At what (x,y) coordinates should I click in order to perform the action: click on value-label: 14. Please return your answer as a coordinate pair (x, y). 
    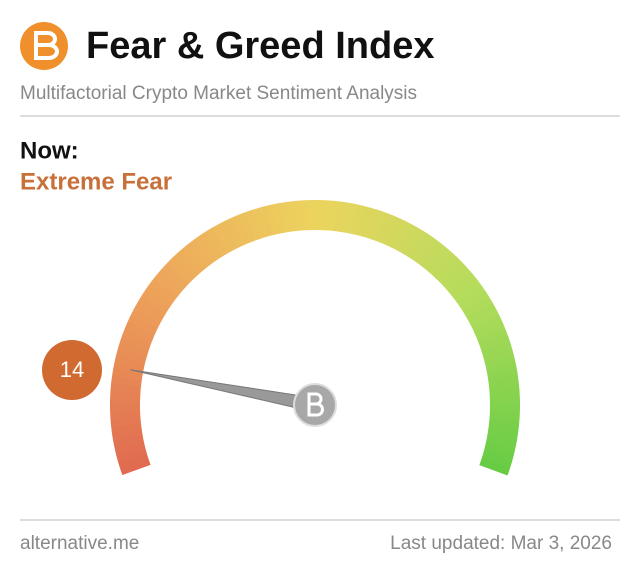
    Looking at the image, I should click on (72, 369).